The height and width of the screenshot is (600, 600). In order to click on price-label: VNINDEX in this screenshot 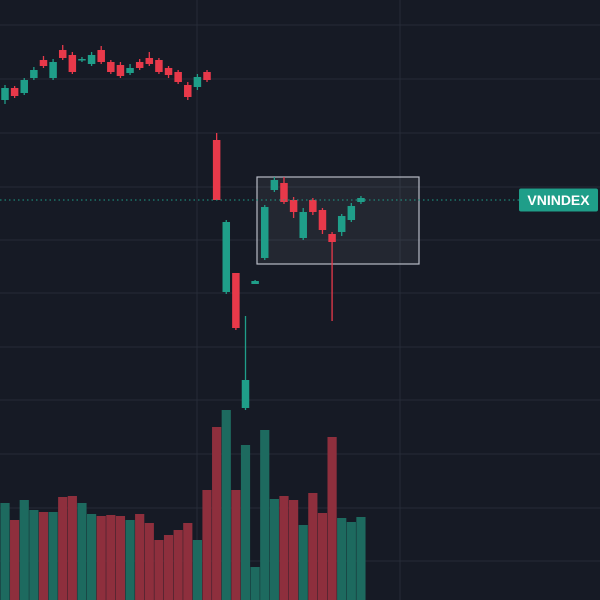, I will do `click(558, 200)`.